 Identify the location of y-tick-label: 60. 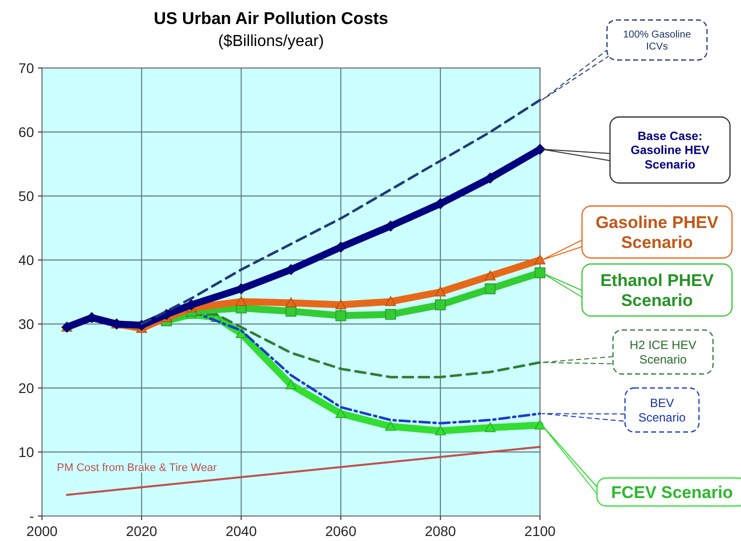
(26, 132).